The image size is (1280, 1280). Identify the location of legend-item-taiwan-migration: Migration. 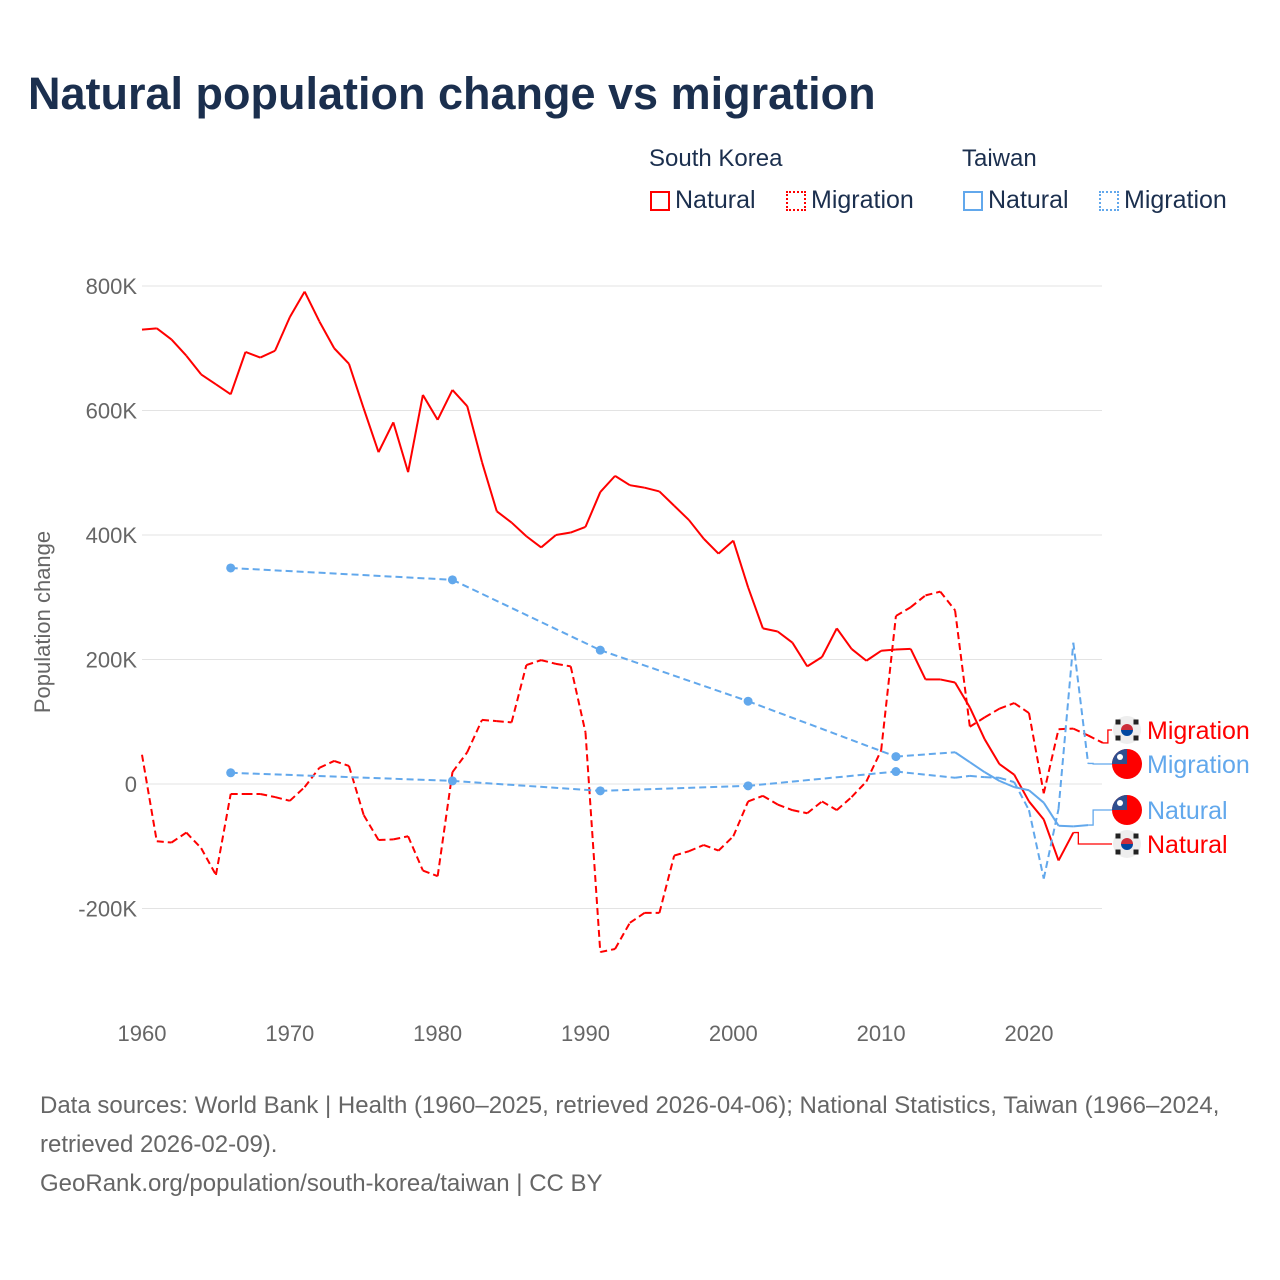
(1163, 200).